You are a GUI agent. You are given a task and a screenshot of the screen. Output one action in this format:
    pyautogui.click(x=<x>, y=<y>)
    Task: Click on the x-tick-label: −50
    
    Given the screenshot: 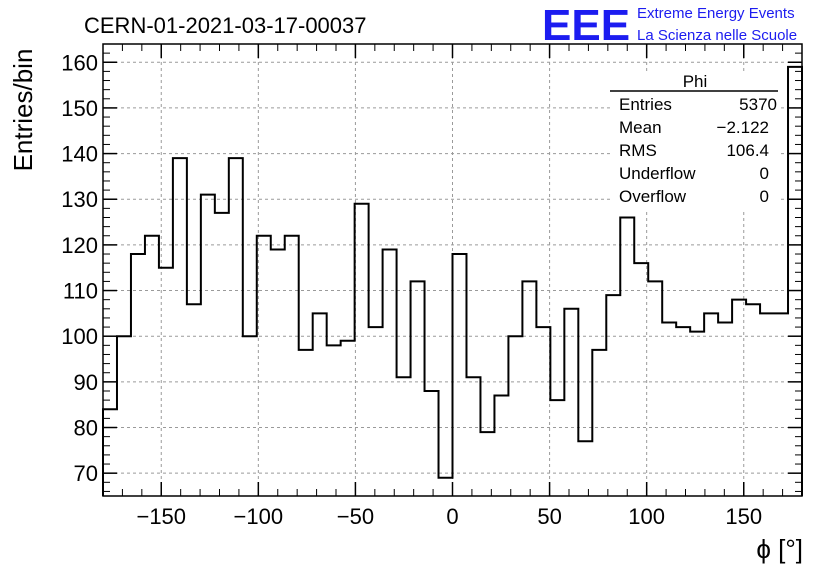 What is the action you would take?
    pyautogui.click(x=355, y=516)
    